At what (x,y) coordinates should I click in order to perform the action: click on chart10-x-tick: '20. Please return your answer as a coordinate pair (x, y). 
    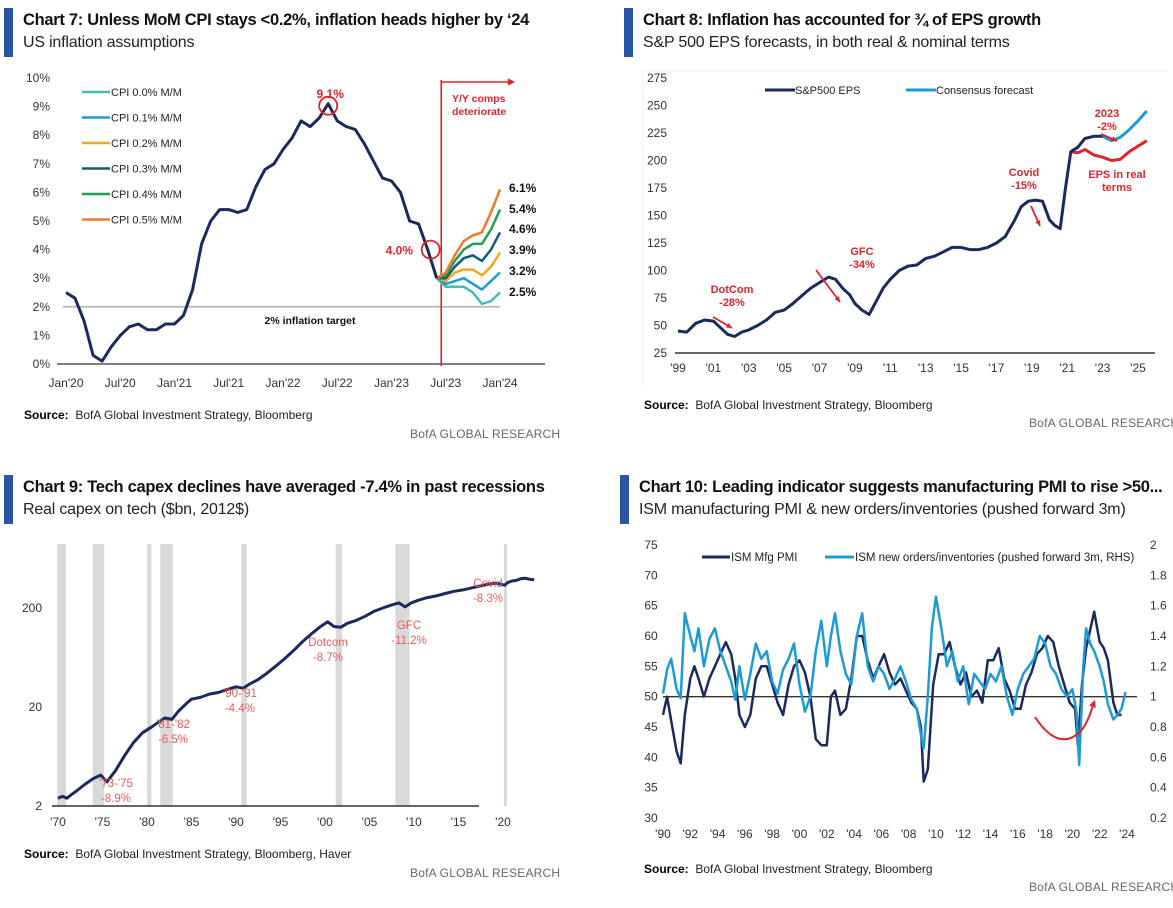
    Looking at the image, I should click on (1073, 834).